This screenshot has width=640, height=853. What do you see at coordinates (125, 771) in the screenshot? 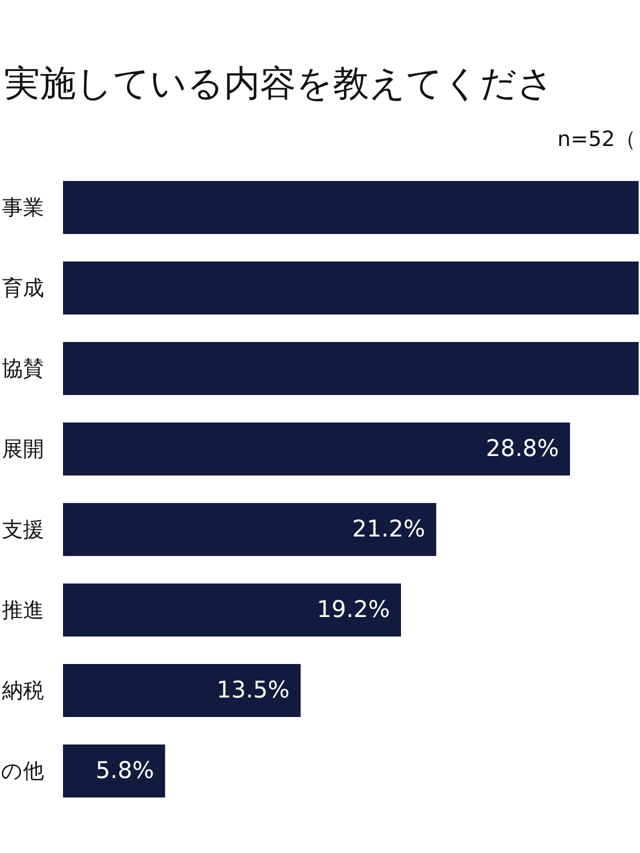
I see `value-label: 5.8%` at bounding box center [125, 771].